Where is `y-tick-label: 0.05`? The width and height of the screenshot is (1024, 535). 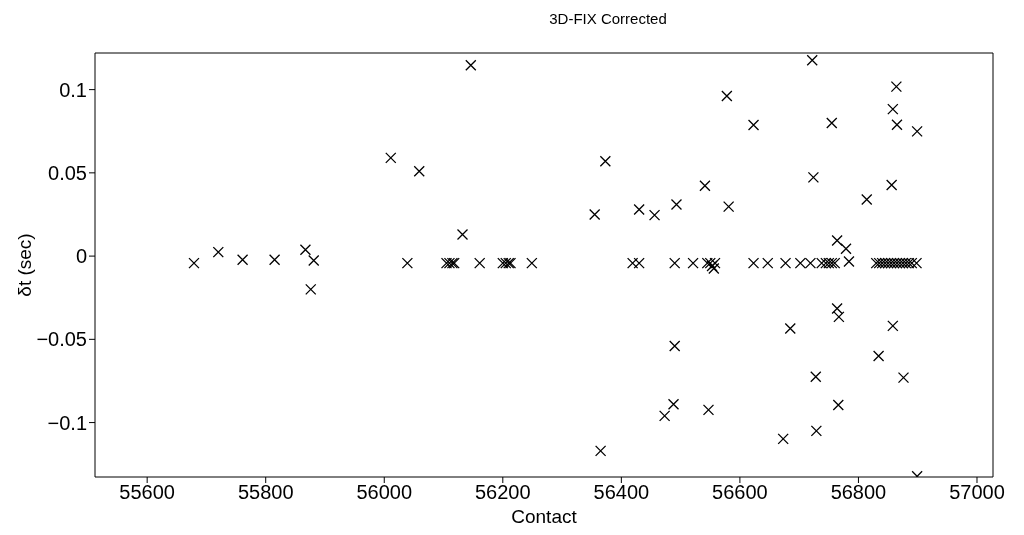 y-tick-label: 0.05 is located at coordinates (67, 172).